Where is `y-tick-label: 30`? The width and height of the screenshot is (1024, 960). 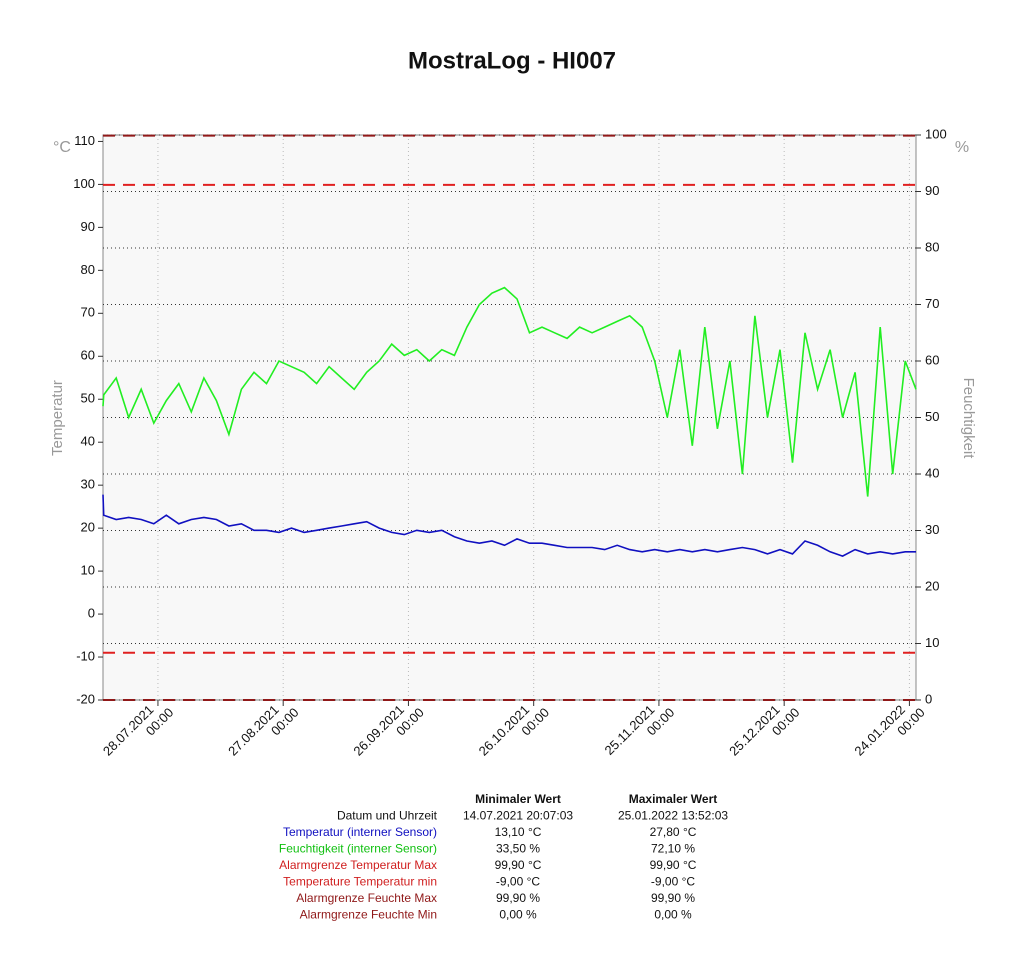
y-tick-label: 30 is located at coordinates (88, 484).